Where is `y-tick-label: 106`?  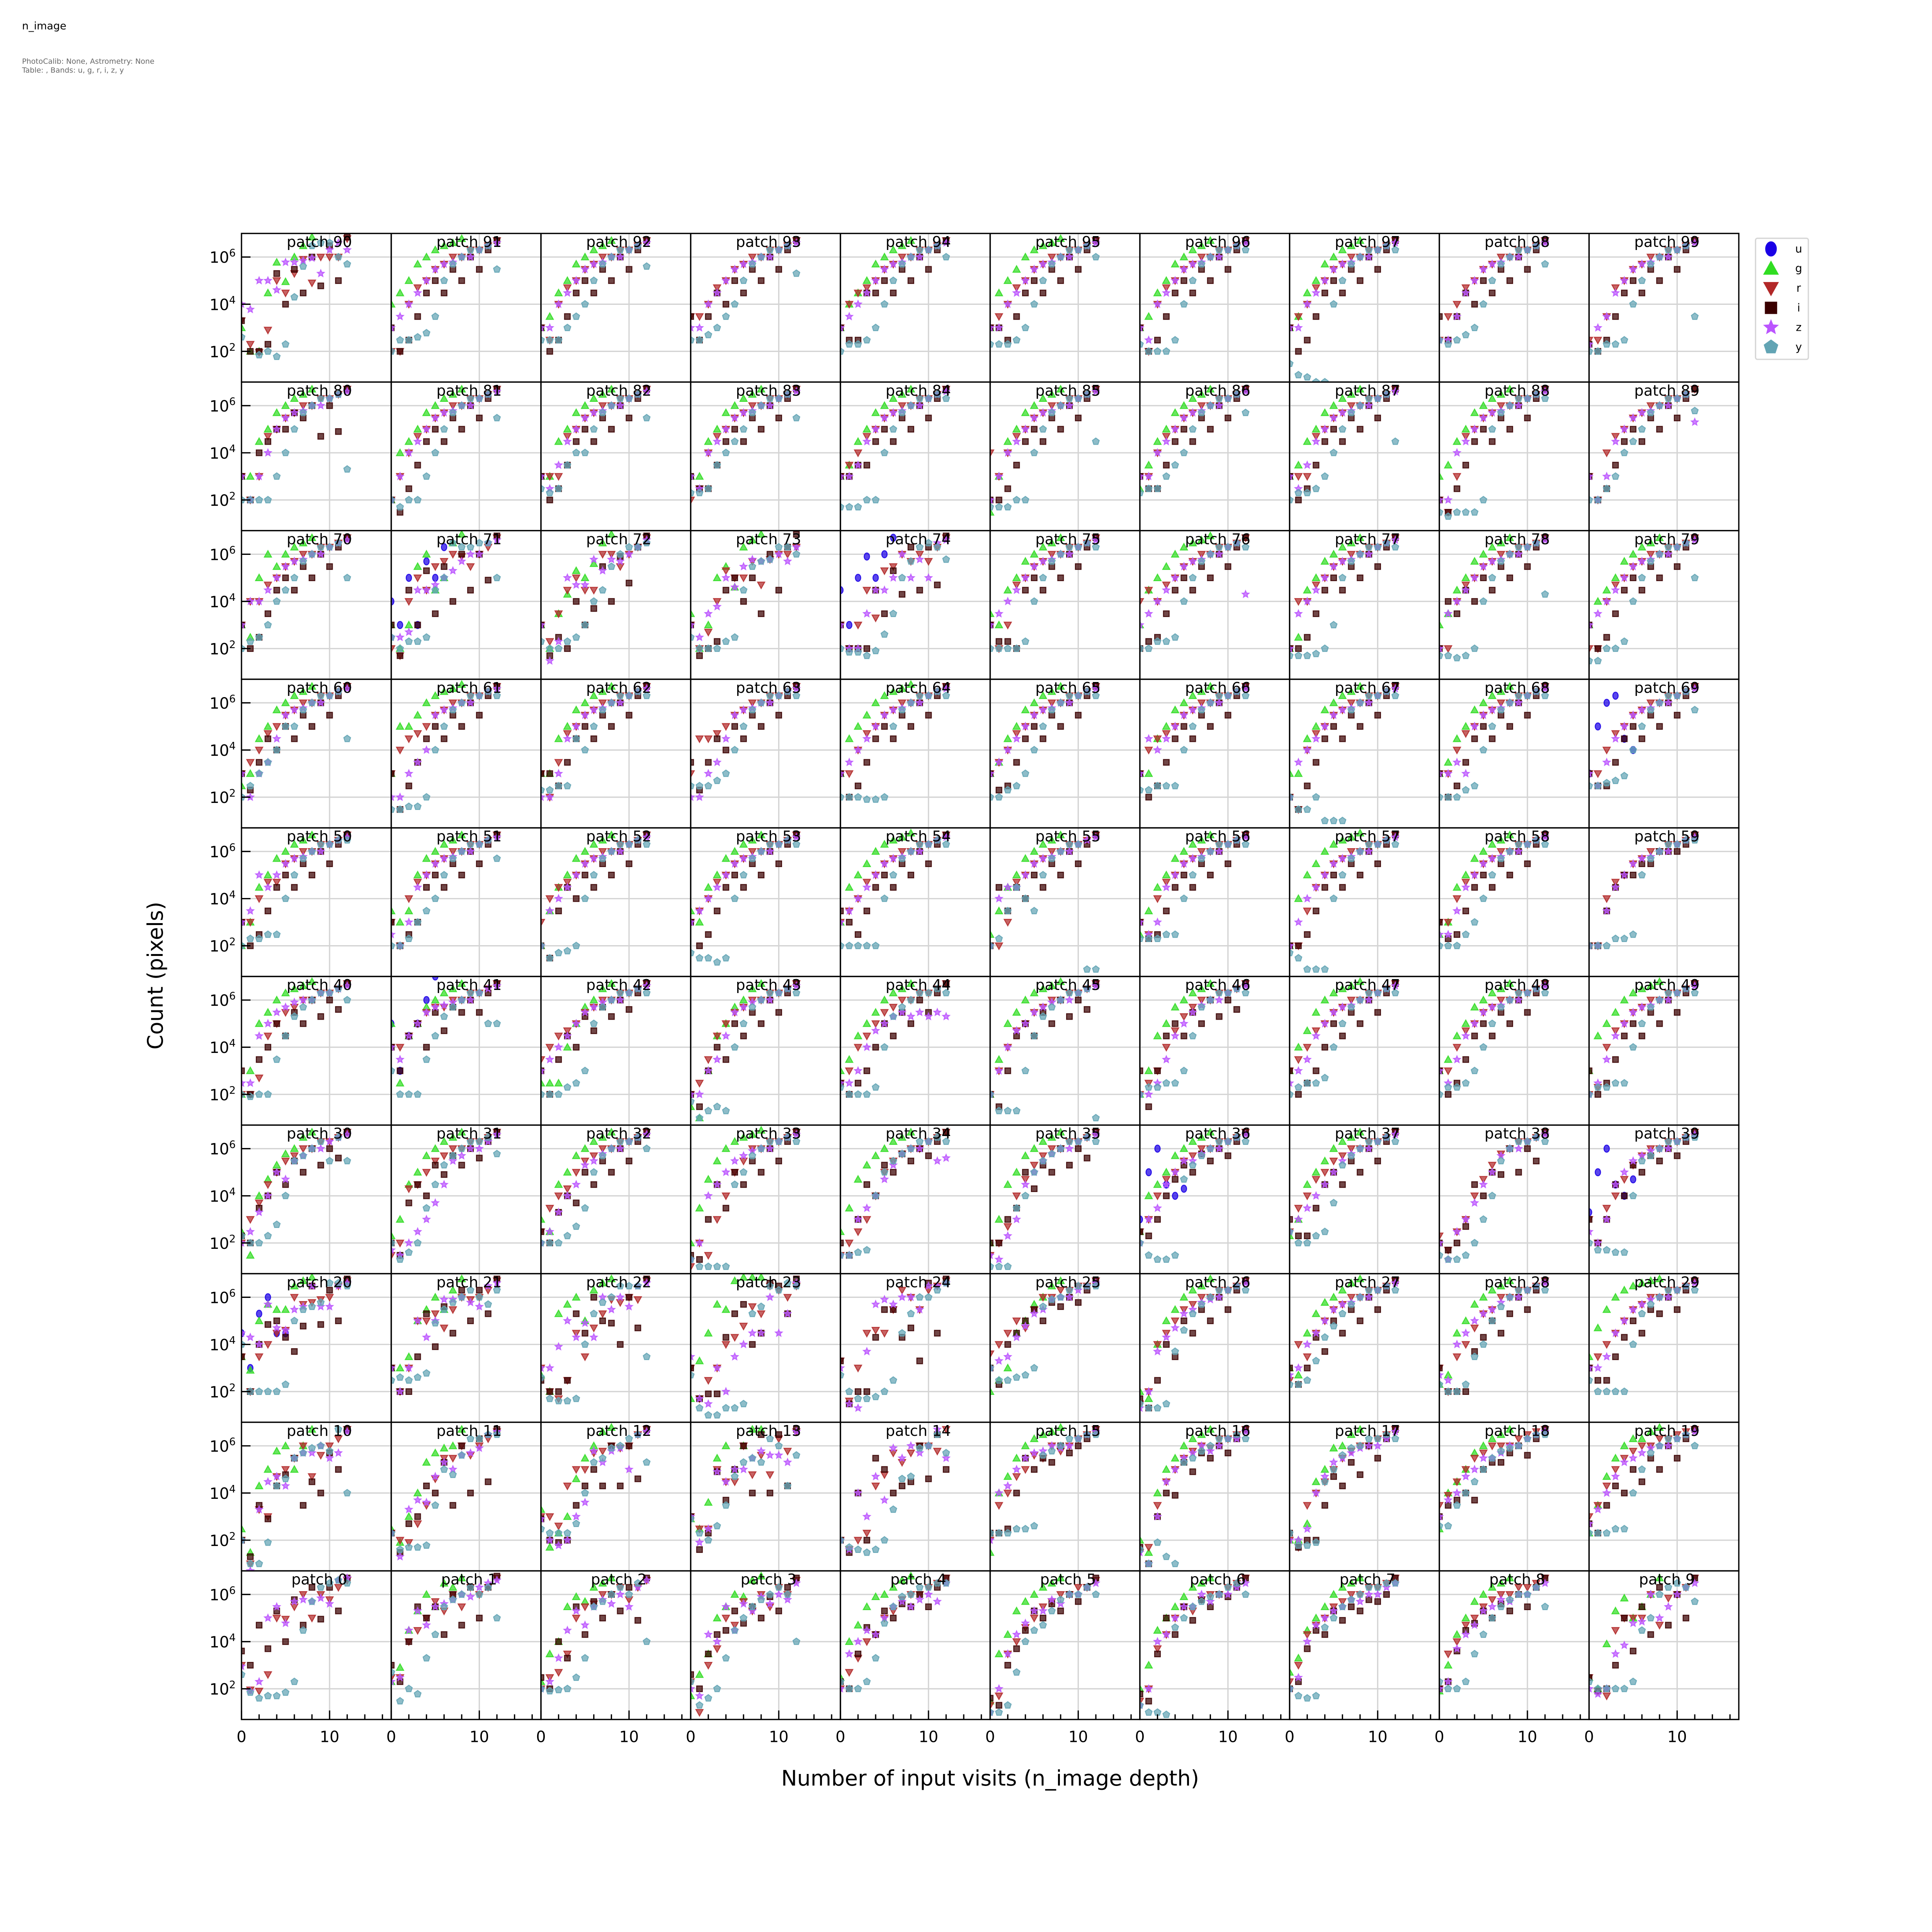
y-tick-label: 106 is located at coordinates (223, 1148).